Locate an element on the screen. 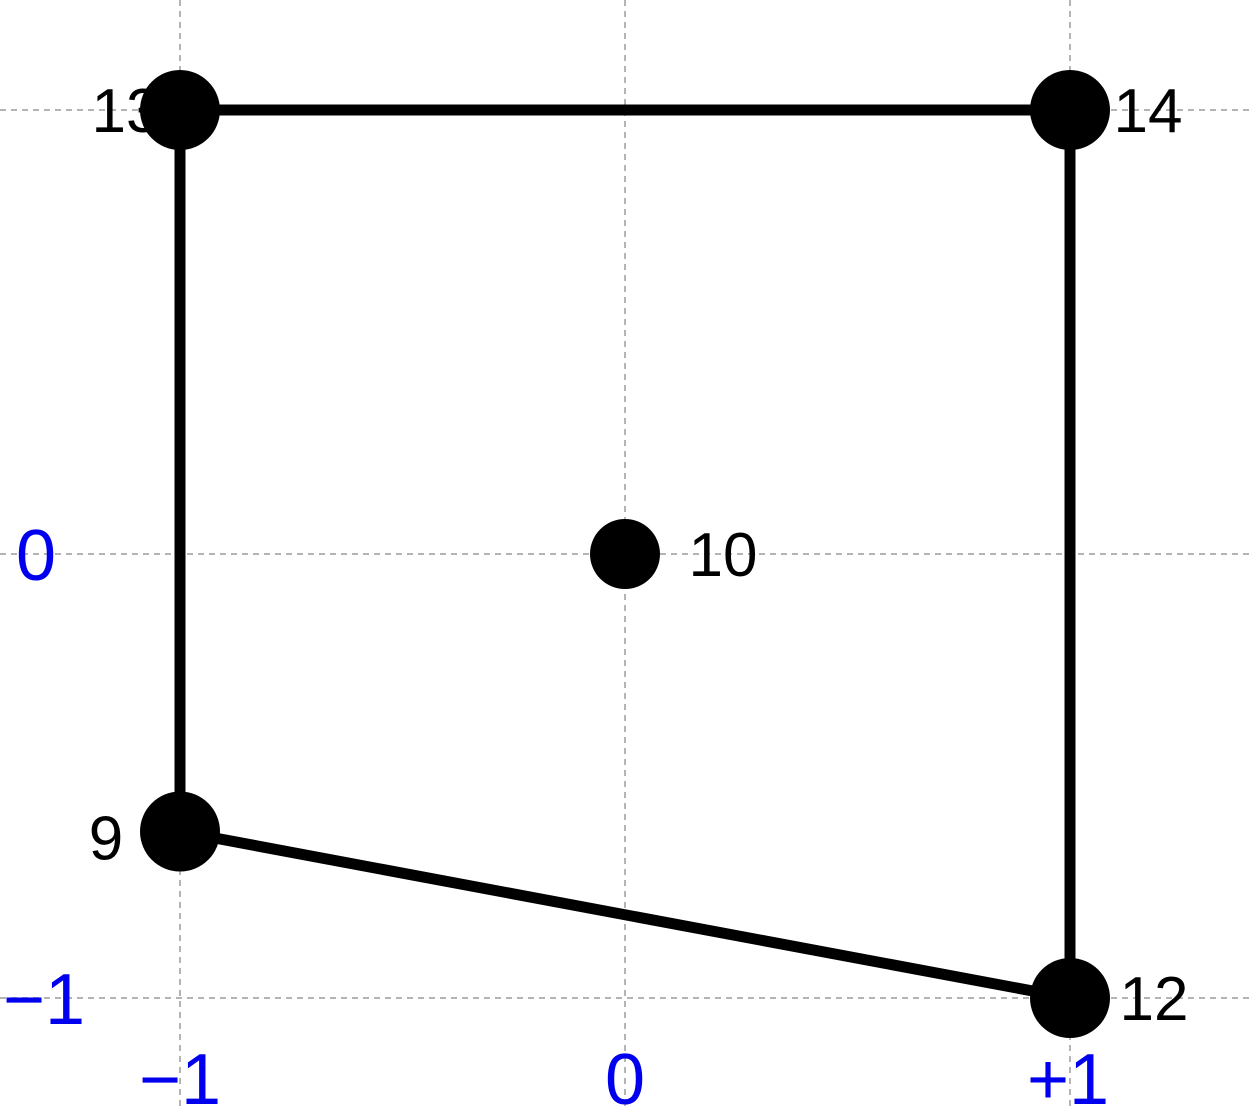 The width and height of the screenshot is (1250, 1111). node-label-13: 13 is located at coordinates (126, 111).